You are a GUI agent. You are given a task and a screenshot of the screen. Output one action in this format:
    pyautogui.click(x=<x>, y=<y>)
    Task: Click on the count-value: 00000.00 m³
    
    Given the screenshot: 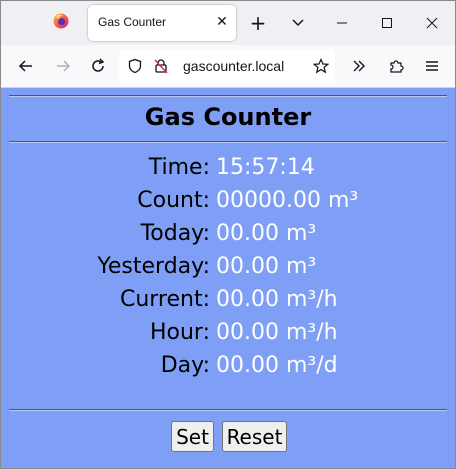 What is the action you would take?
    pyautogui.click(x=287, y=200)
    